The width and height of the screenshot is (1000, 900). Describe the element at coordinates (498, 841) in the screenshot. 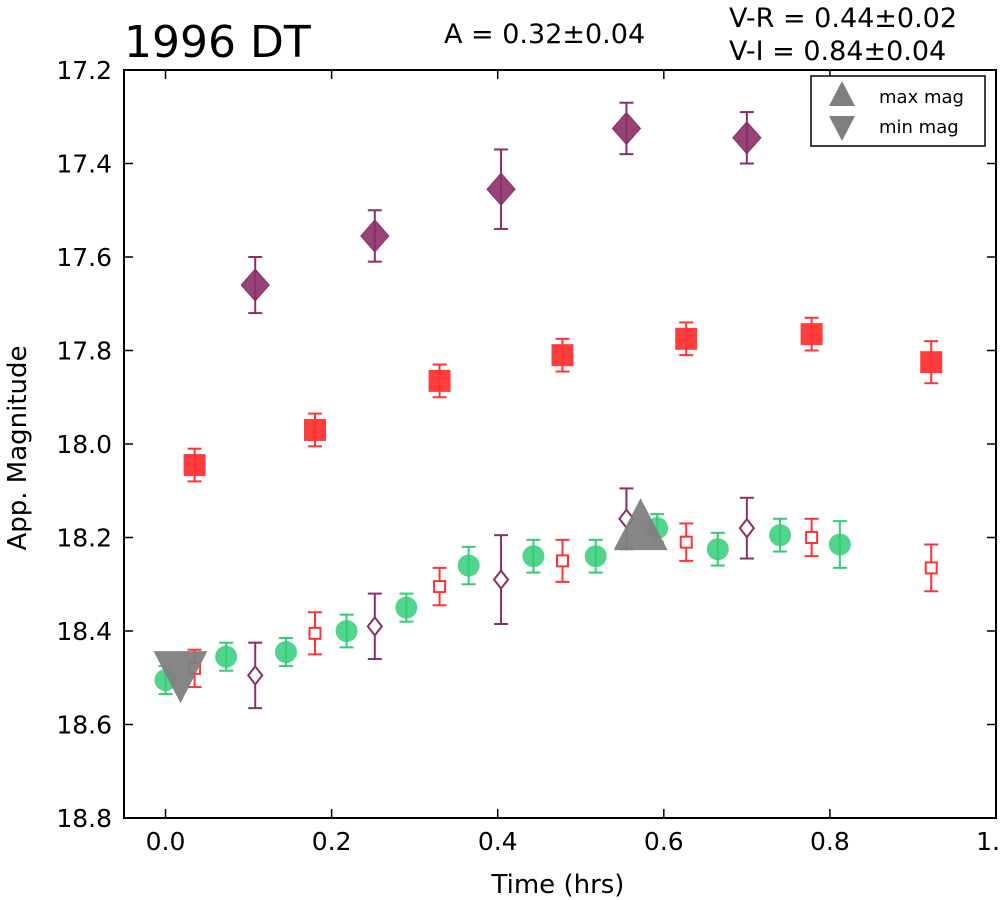

I see `x-tick-label: 0.4` at that location.